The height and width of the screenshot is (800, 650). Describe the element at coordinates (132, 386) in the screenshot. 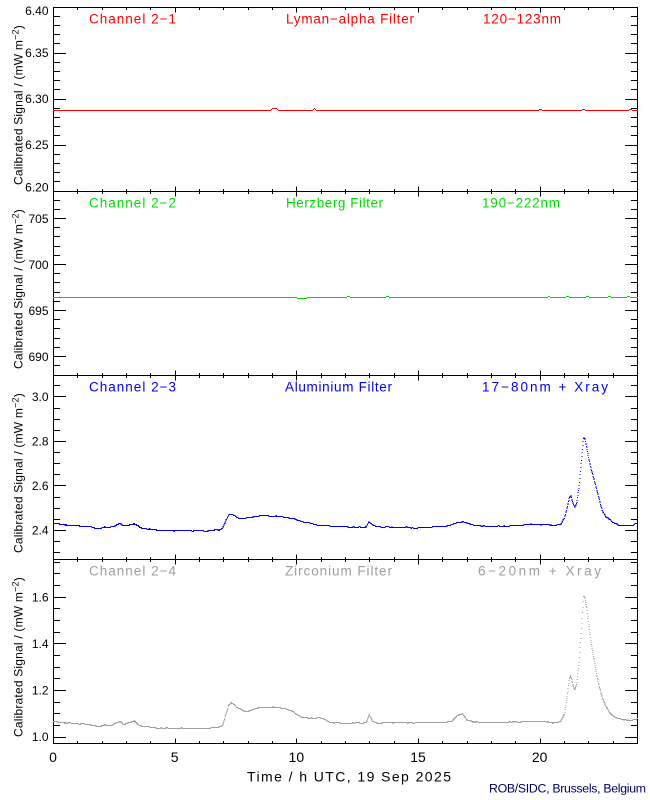

I see `svg-text: Channel 2−3` at that location.